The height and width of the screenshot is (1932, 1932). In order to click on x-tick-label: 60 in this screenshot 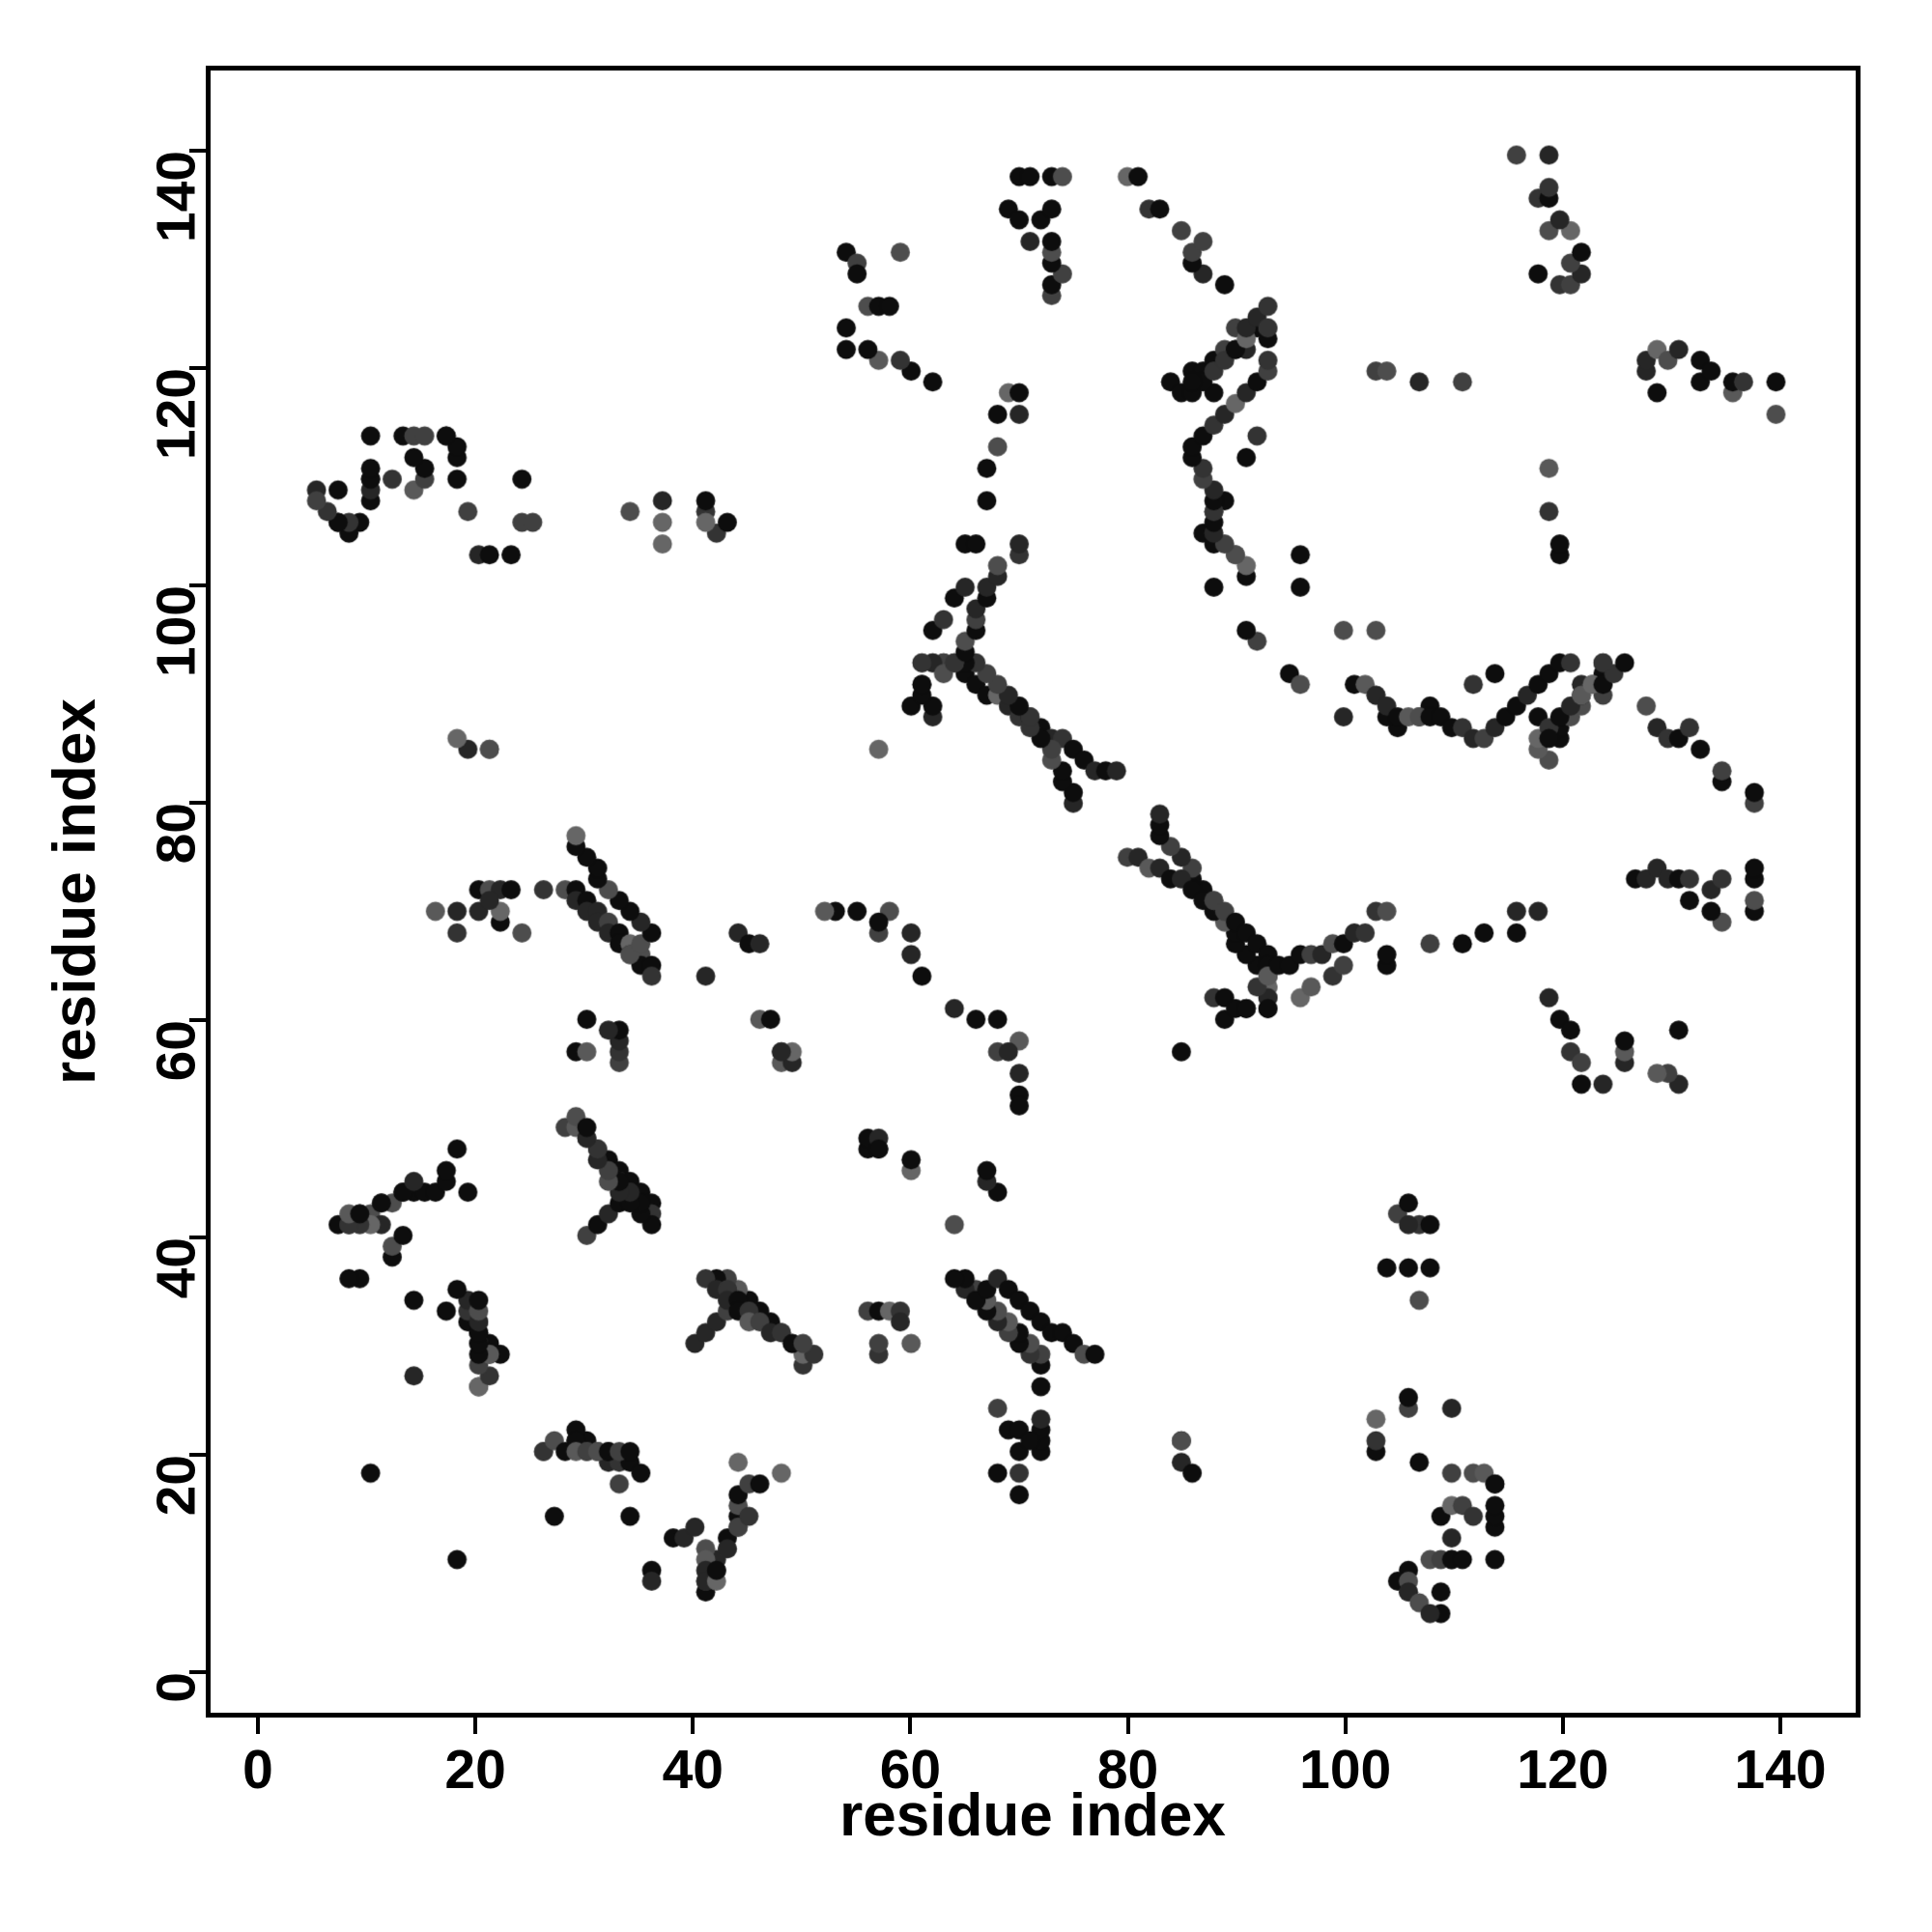, I will do `click(910, 1770)`.